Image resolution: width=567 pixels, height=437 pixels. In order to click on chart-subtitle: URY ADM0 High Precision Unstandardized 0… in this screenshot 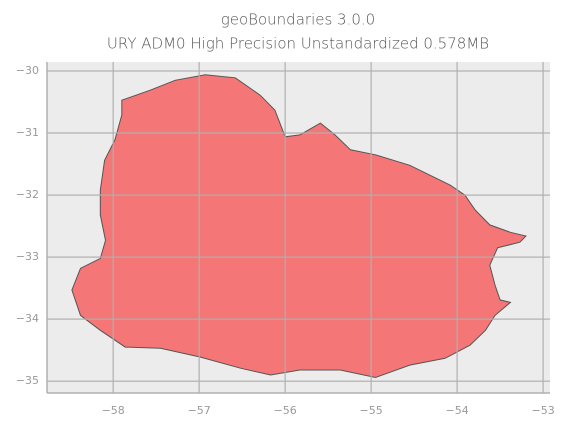, I will do `click(298, 44)`.